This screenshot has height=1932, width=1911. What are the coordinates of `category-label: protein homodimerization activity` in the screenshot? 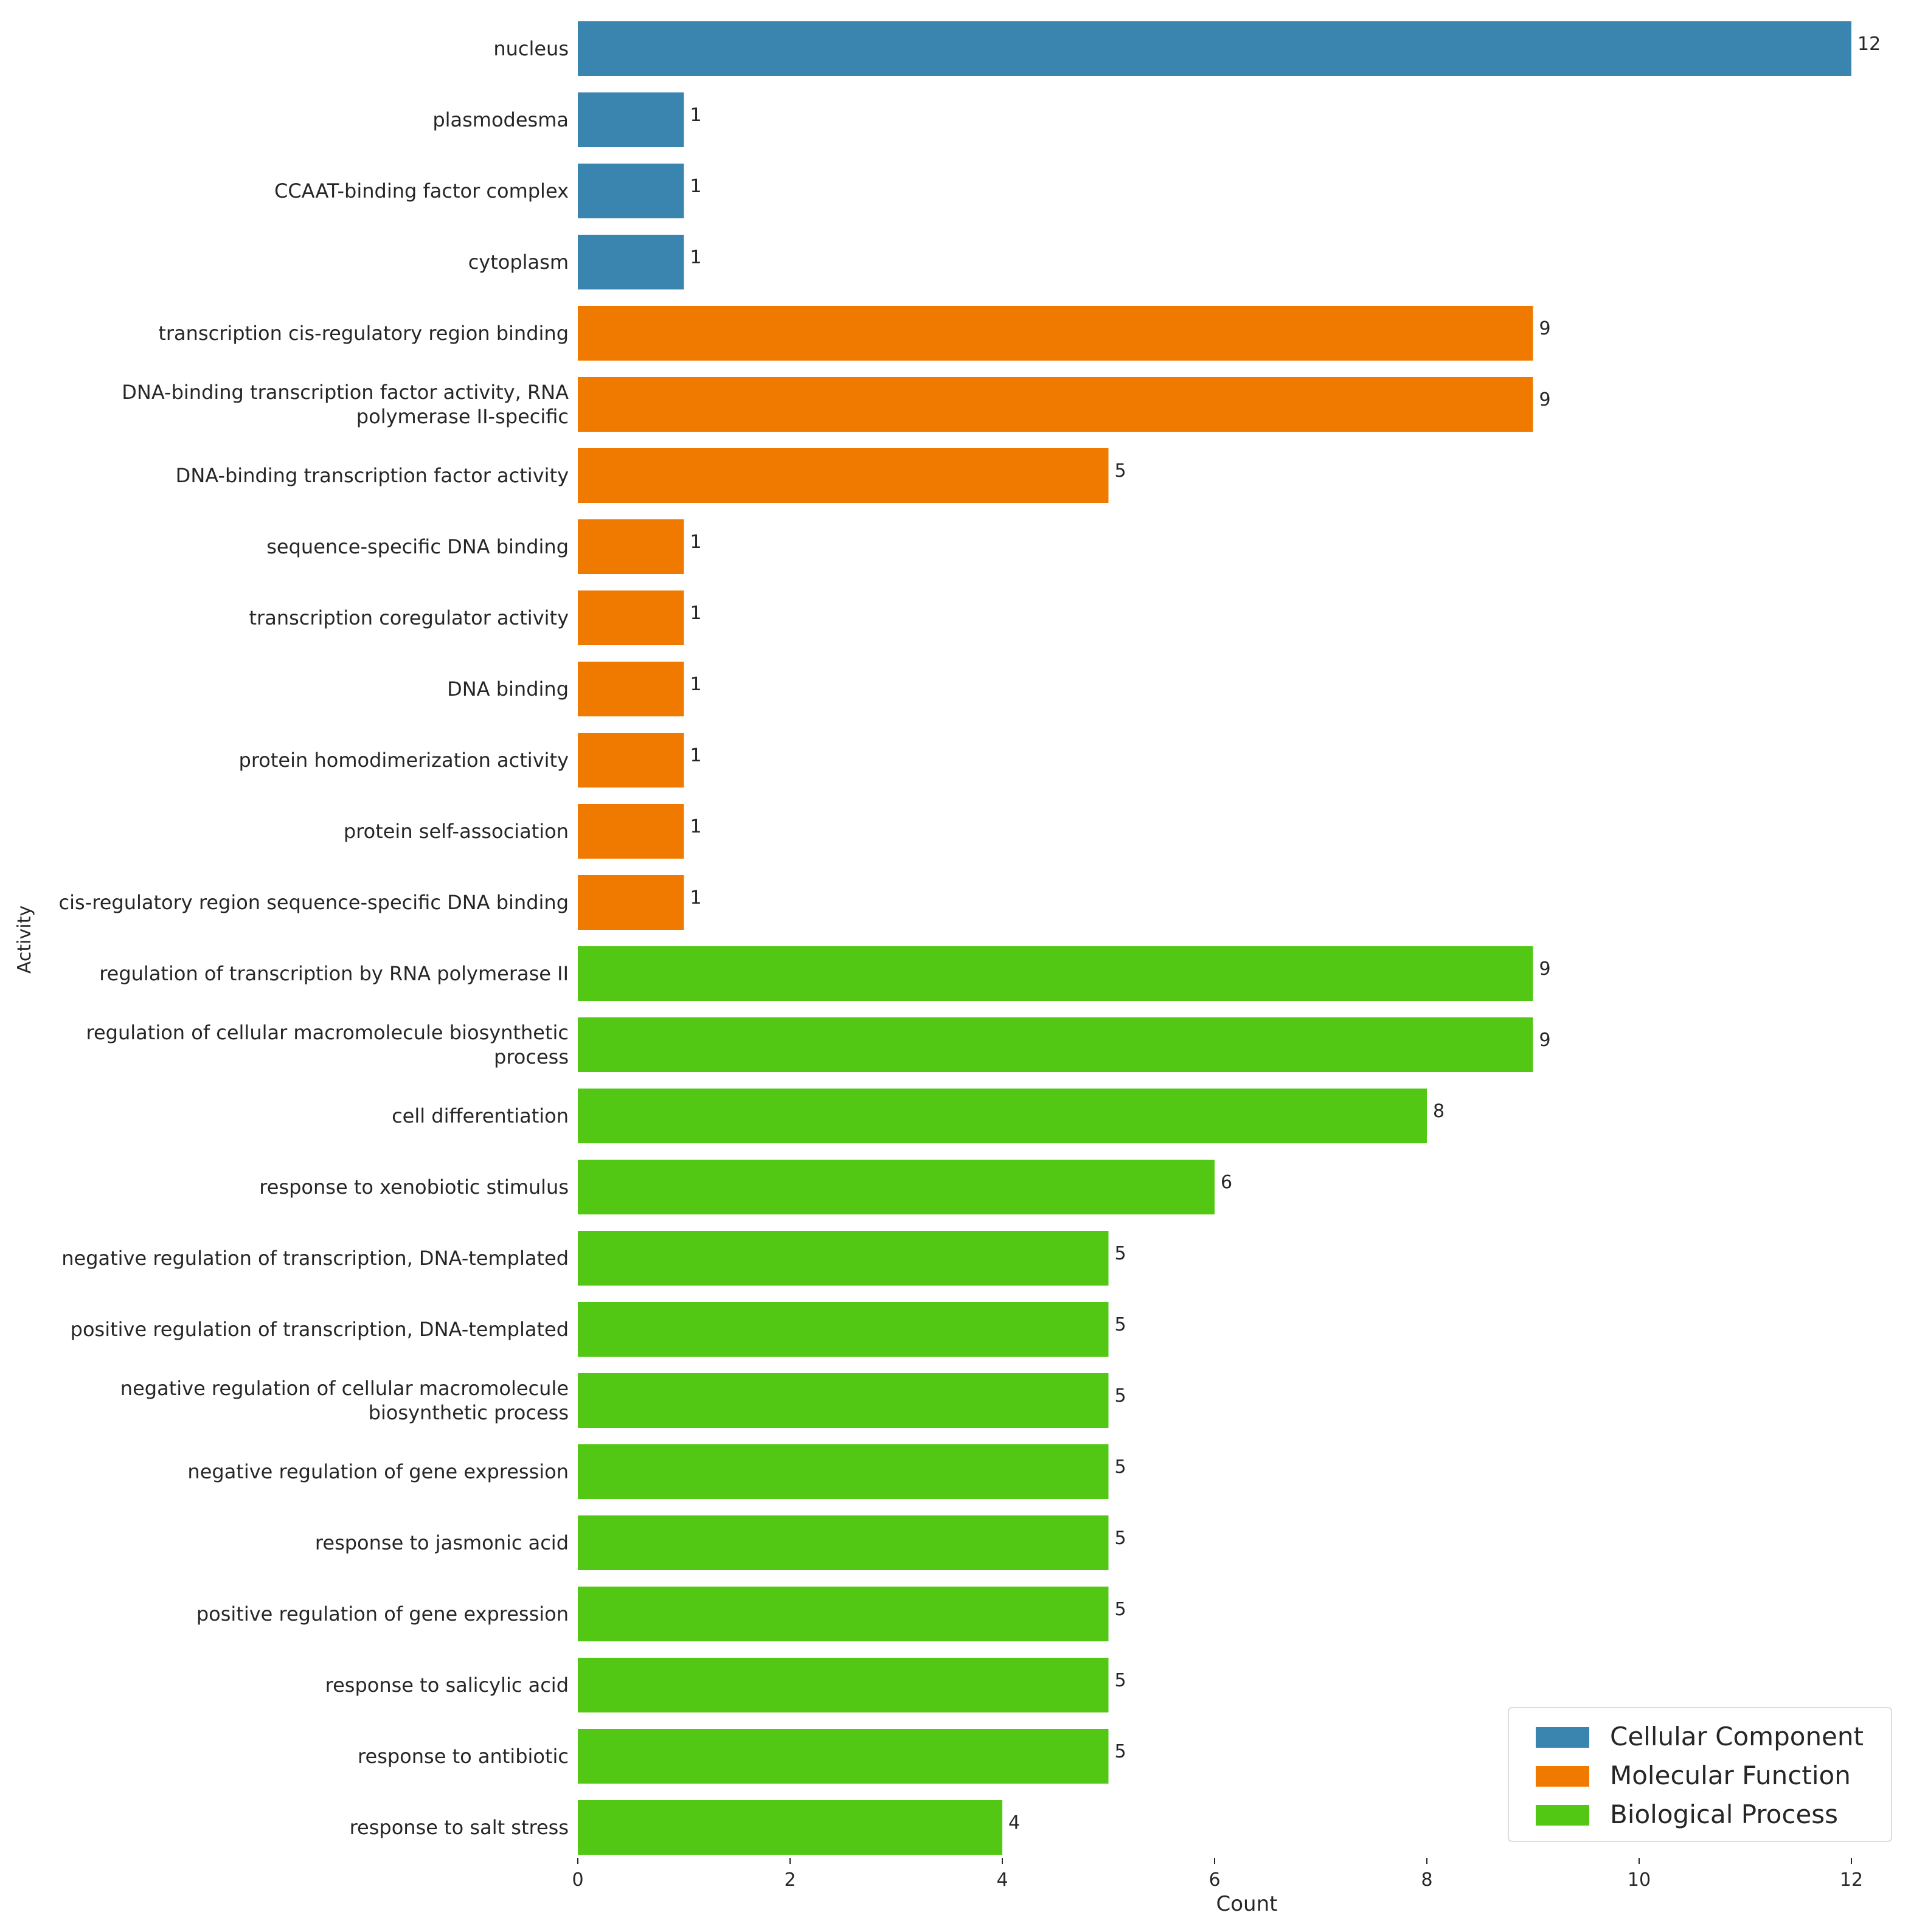 It's located at (404, 760).